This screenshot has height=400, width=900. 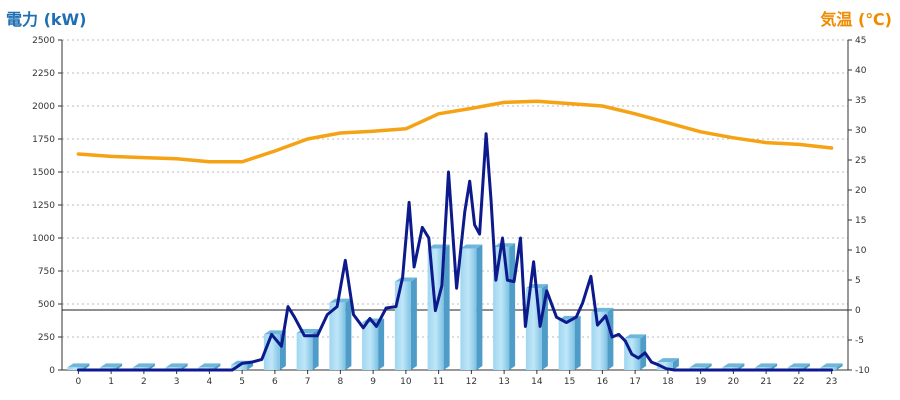 I want to click on right-tick-label-40: 40, so click(x=861, y=71).